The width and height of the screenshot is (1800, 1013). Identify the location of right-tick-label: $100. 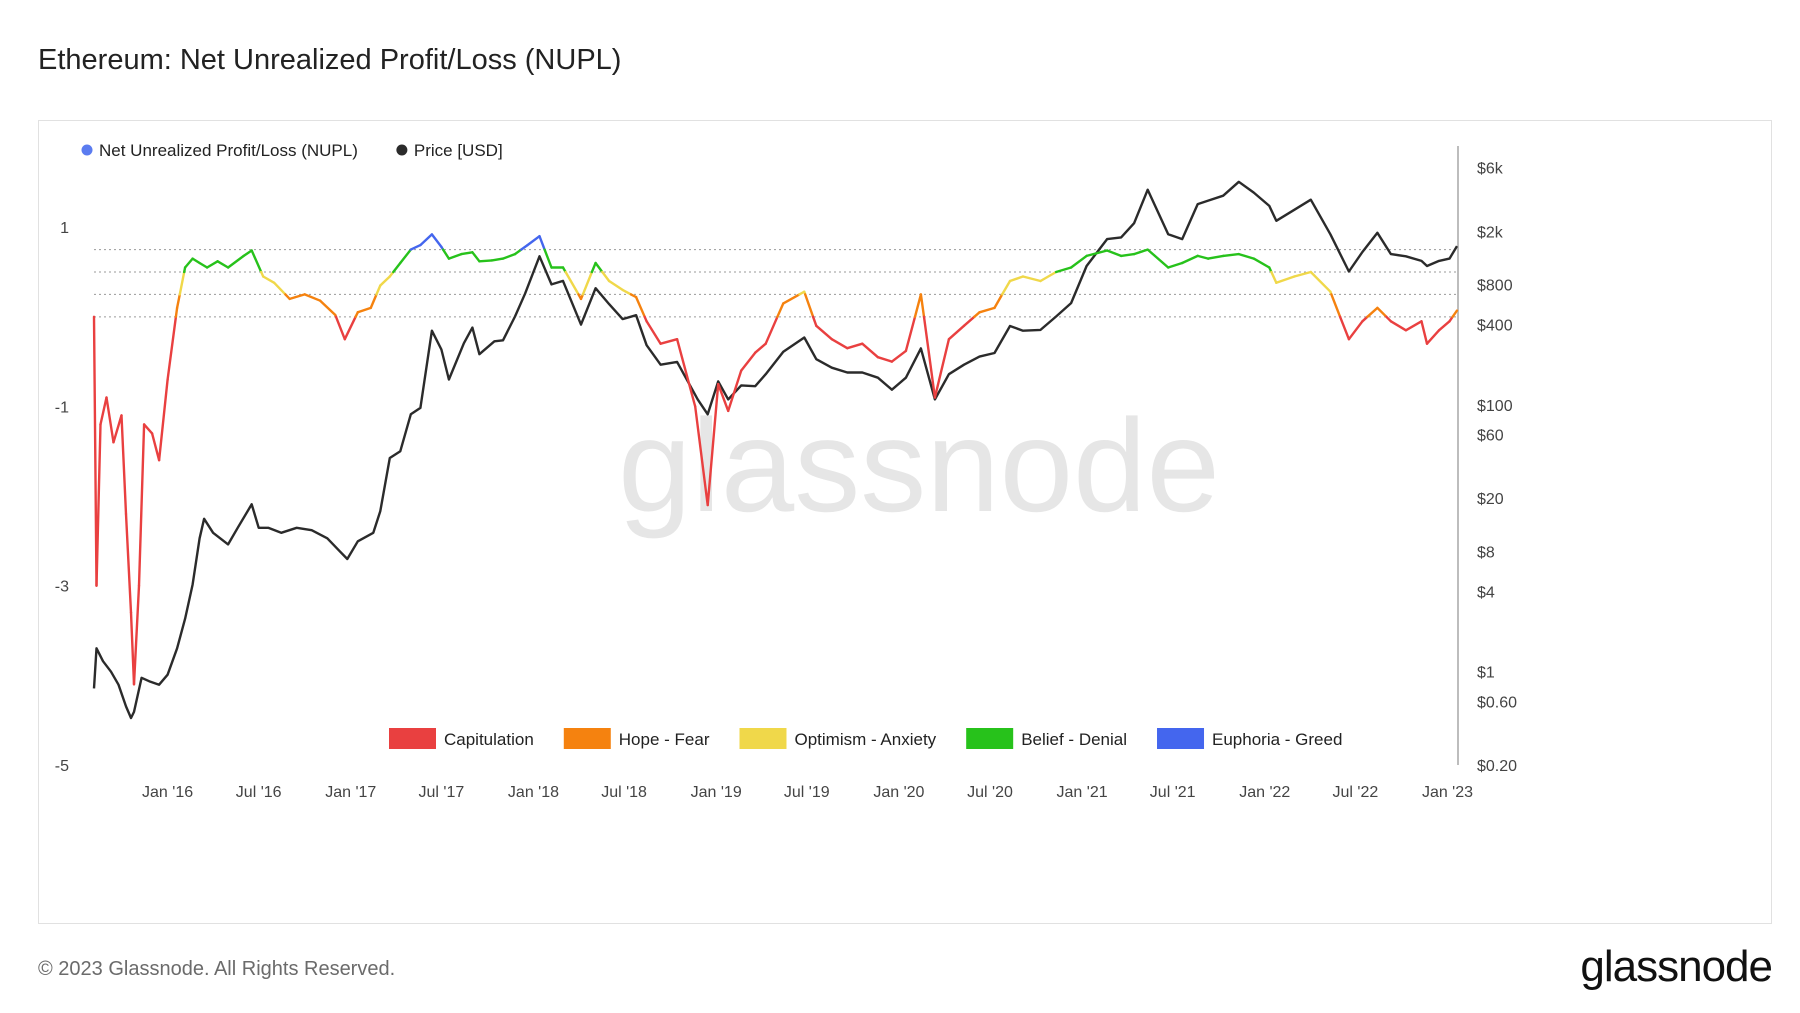
(1495, 406).